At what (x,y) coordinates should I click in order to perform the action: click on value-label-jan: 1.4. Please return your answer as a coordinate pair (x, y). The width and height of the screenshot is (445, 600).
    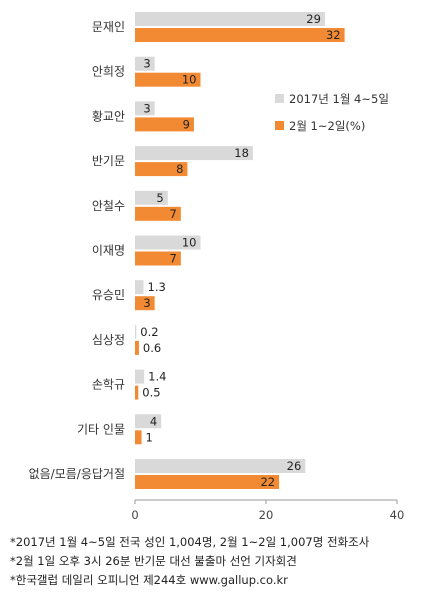
    Looking at the image, I should click on (157, 377).